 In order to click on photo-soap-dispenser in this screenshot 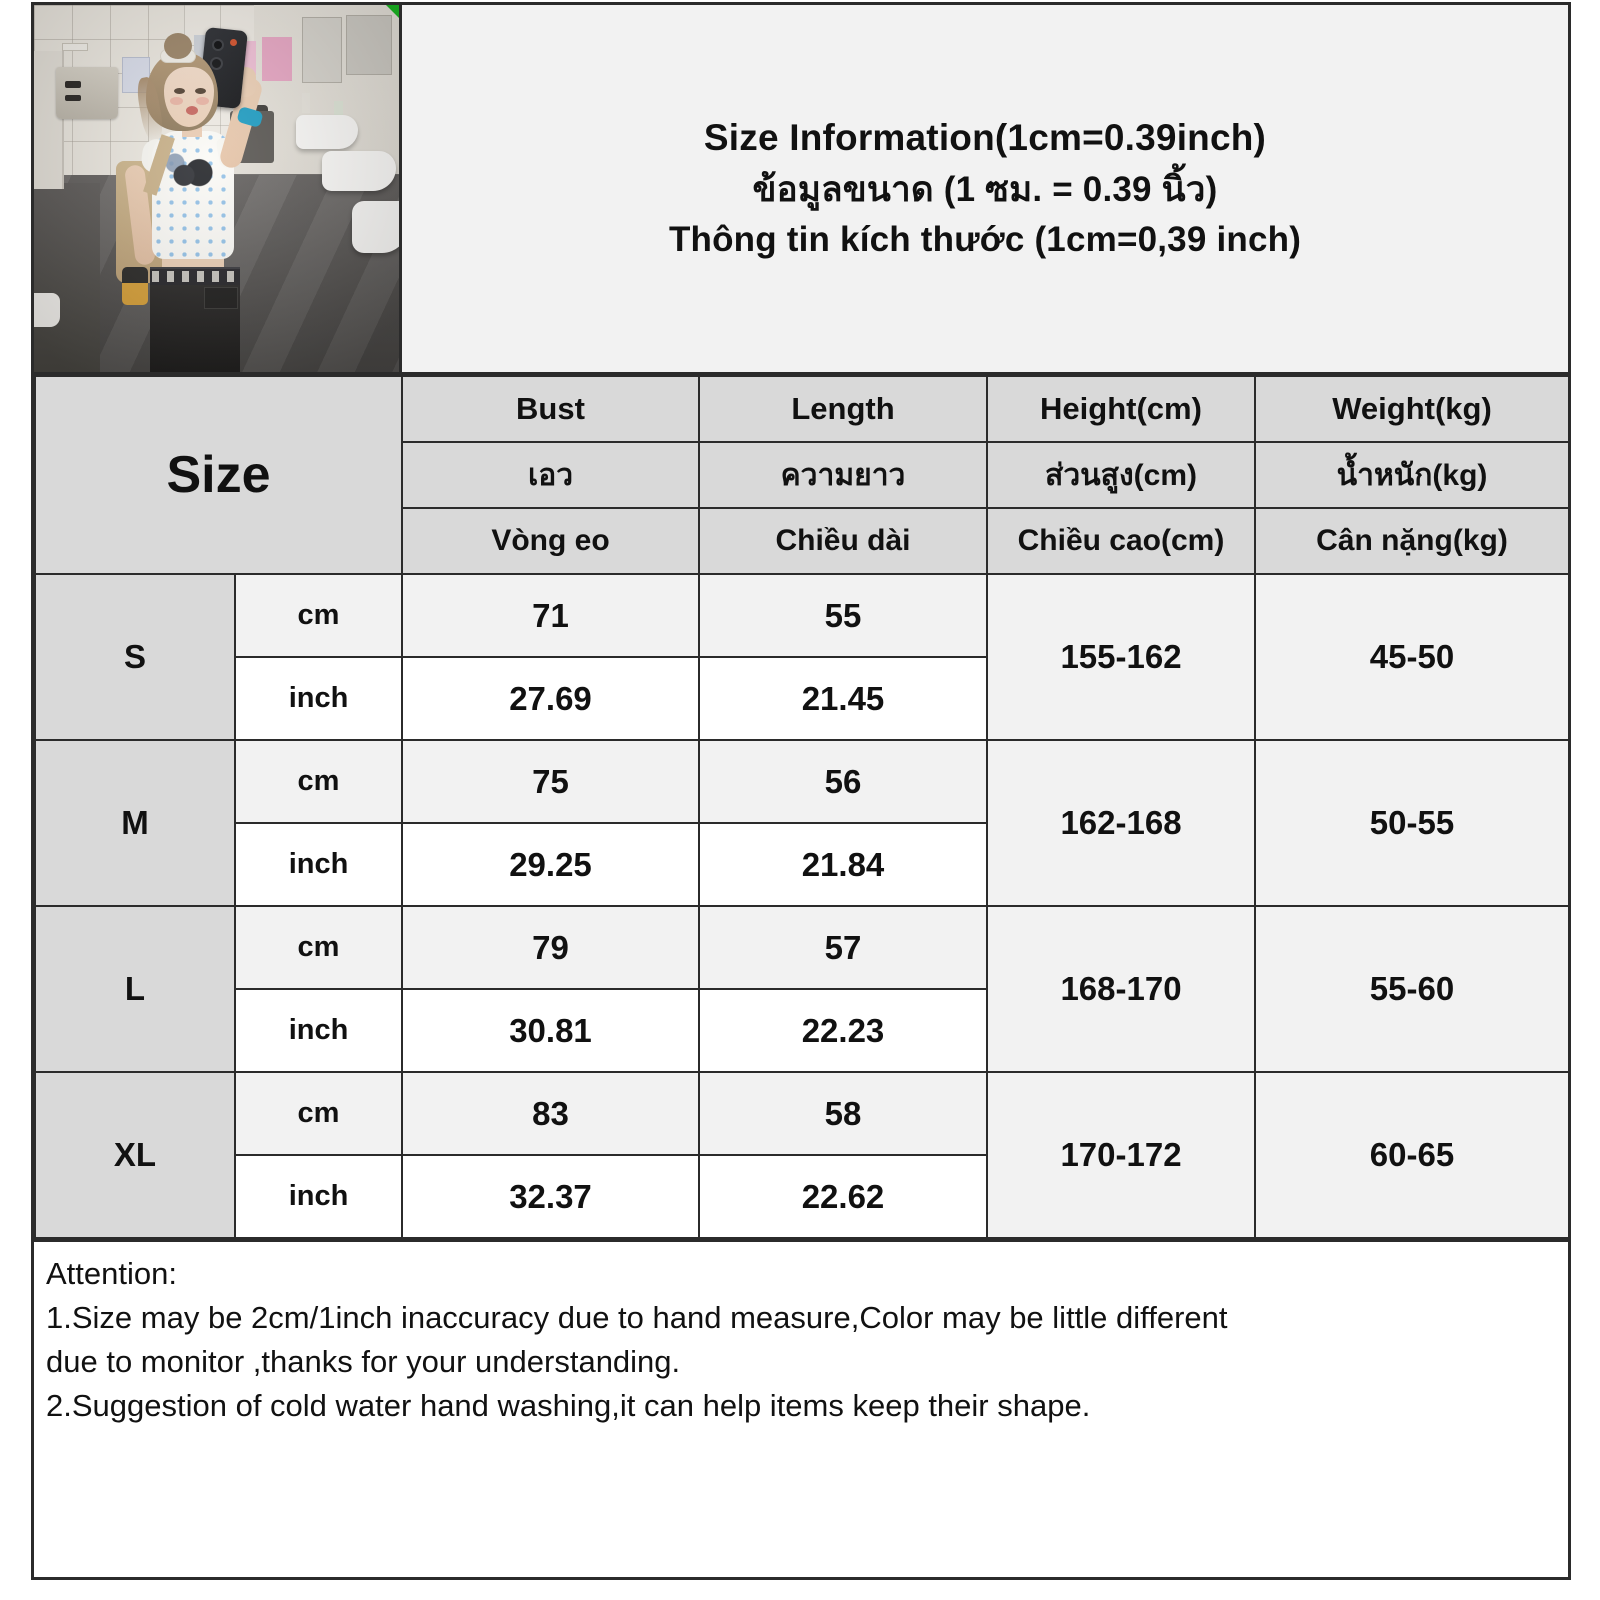, I will do `click(338, 112)`.